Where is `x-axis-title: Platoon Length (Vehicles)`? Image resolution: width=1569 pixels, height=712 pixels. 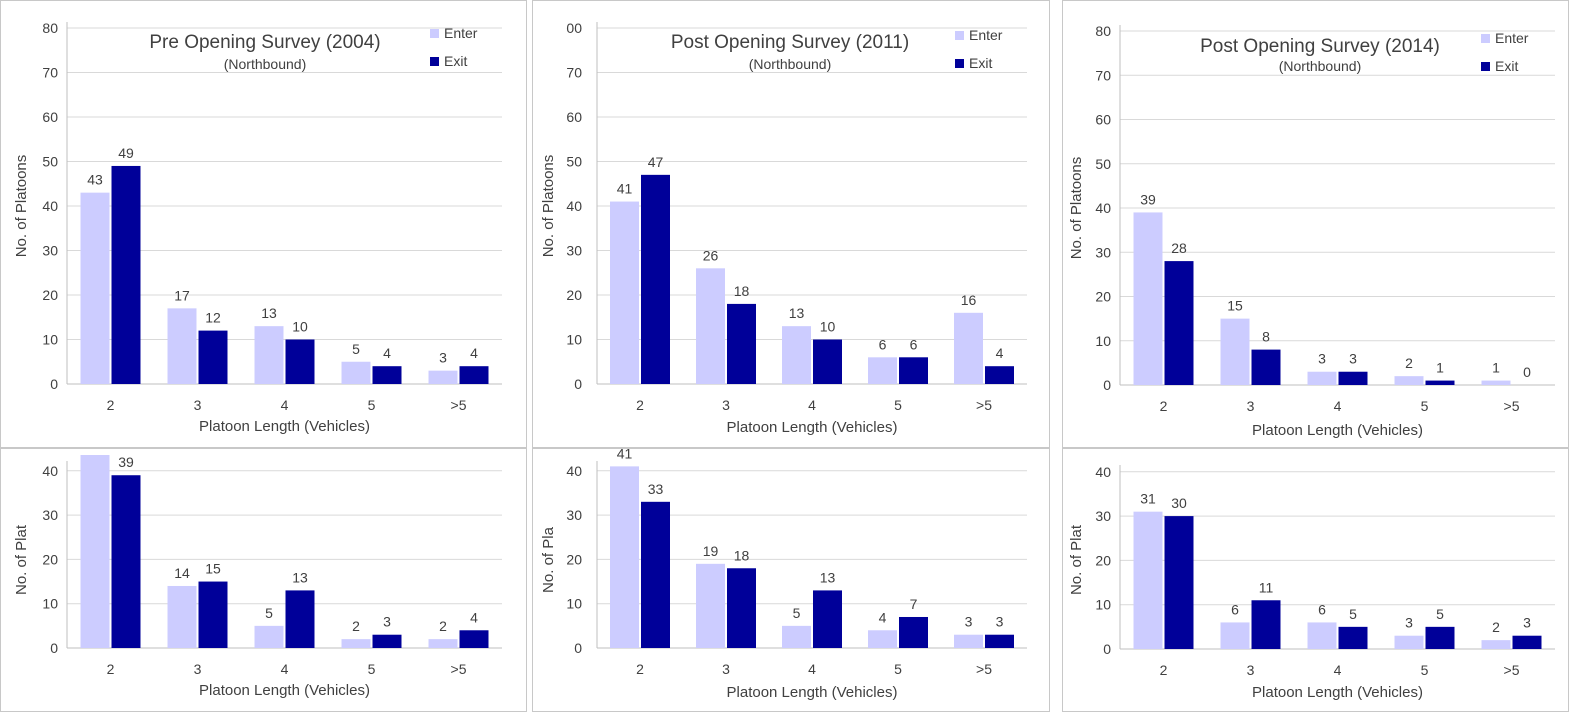 x-axis-title: Platoon Length (Vehicles) is located at coordinates (284, 426).